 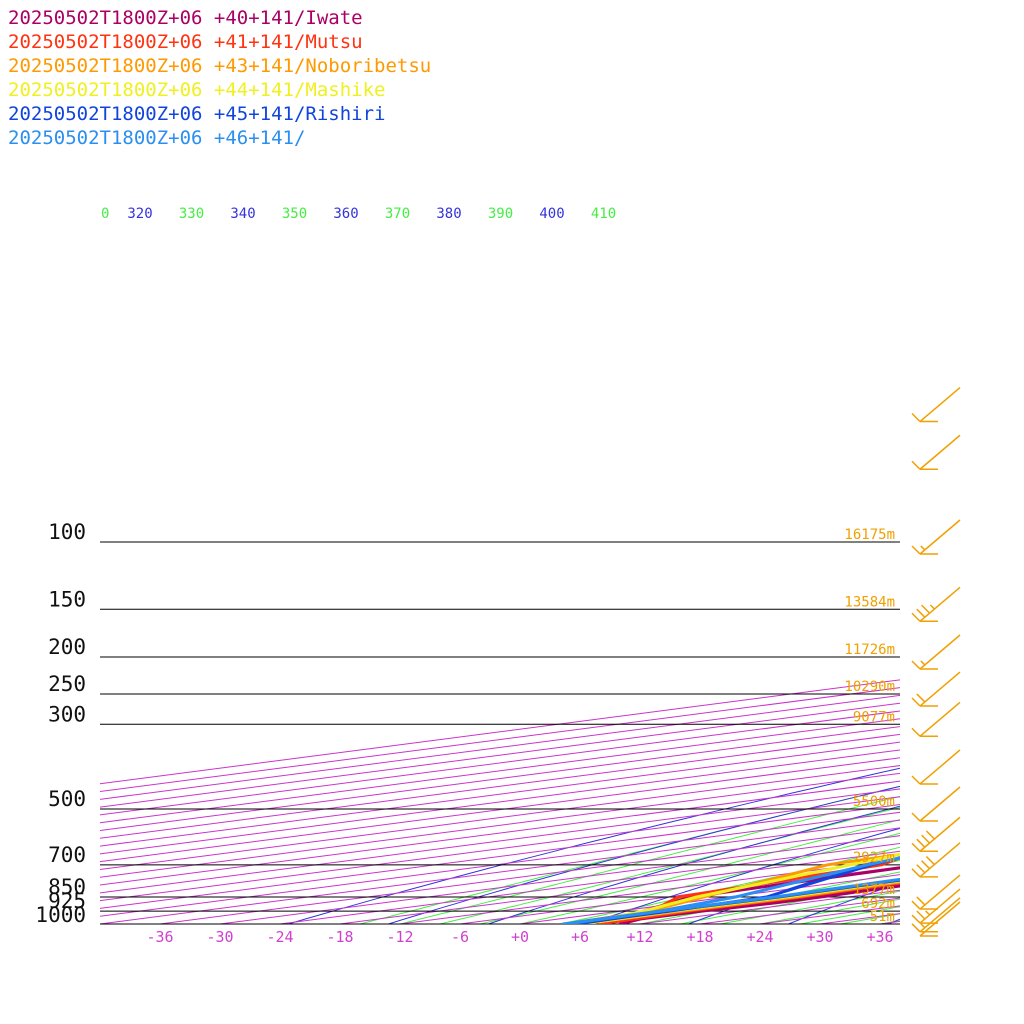 What do you see at coordinates (339, 937) in the screenshot?
I see `temperature-tick-label: -18` at bounding box center [339, 937].